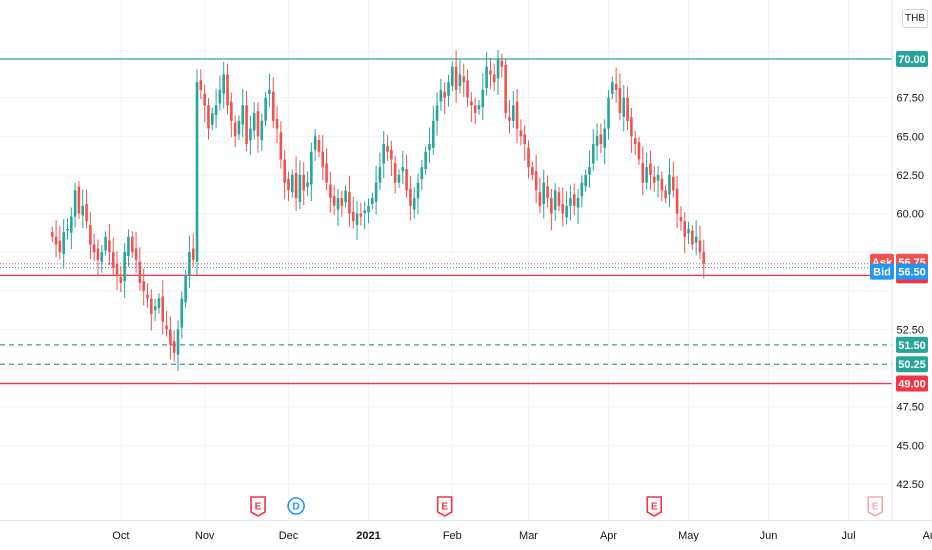  I want to click on time-tick-label: Feb, so click(452, 536).